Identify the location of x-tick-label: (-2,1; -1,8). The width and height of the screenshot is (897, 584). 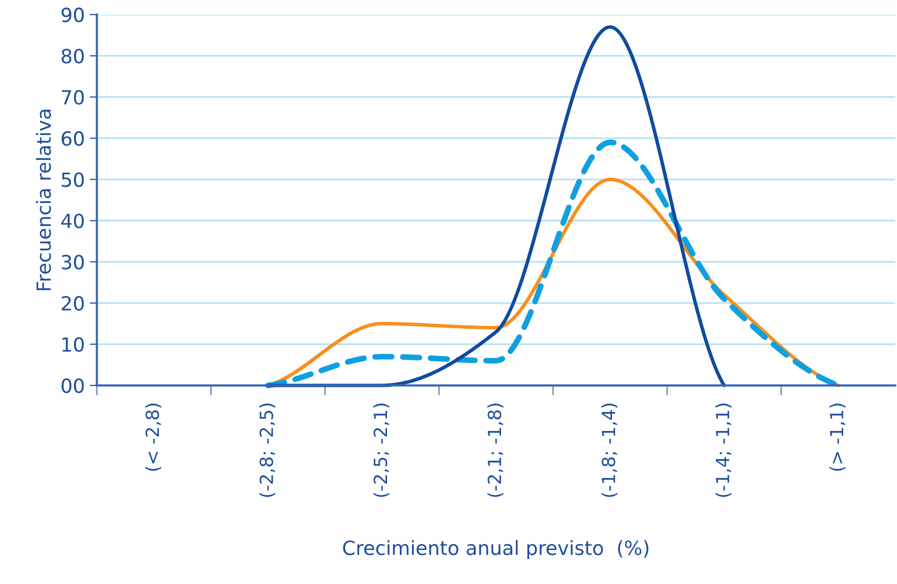
(495, 450).